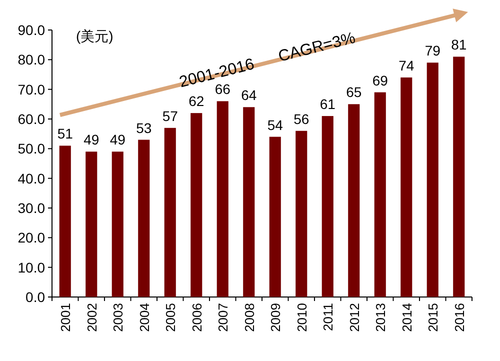  I want to click on y-tick-label: 30.0, so click(32, 208).